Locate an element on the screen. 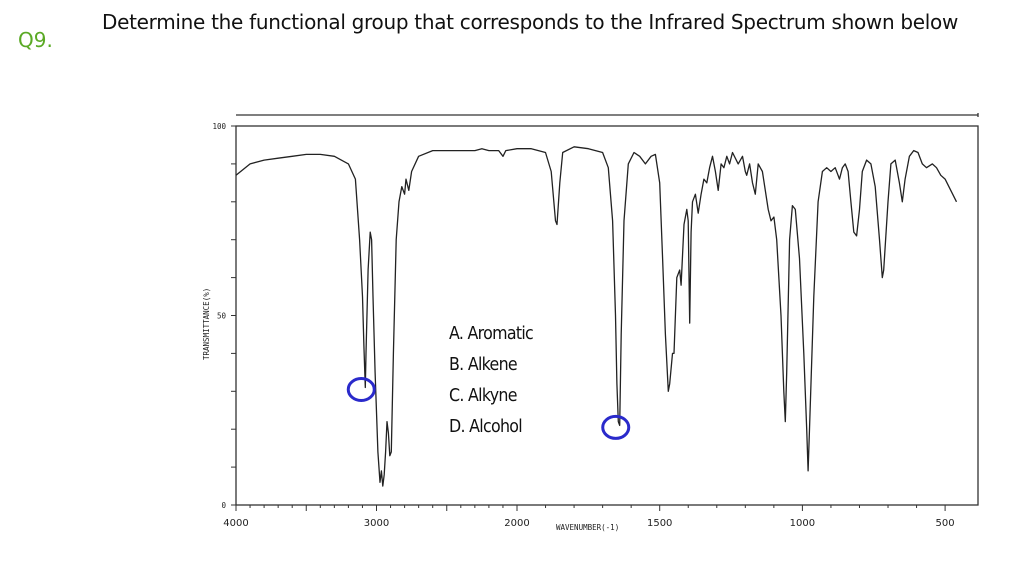 Image resolution: width=1024 pixels, height=569 pixels. option-c: C. Alkyne is located at coordinates (483, 395).